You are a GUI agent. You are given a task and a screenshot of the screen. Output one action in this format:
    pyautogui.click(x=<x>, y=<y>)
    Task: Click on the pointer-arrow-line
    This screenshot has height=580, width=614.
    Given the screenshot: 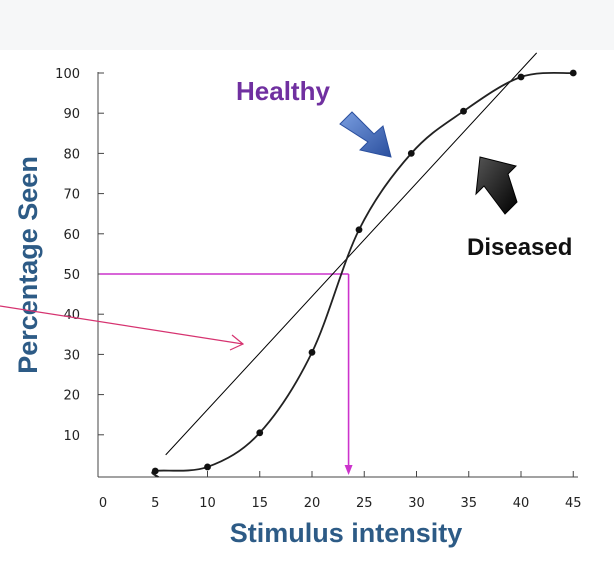 What is the action you would take?
    pyautogui.click(x=122, y=325)
    